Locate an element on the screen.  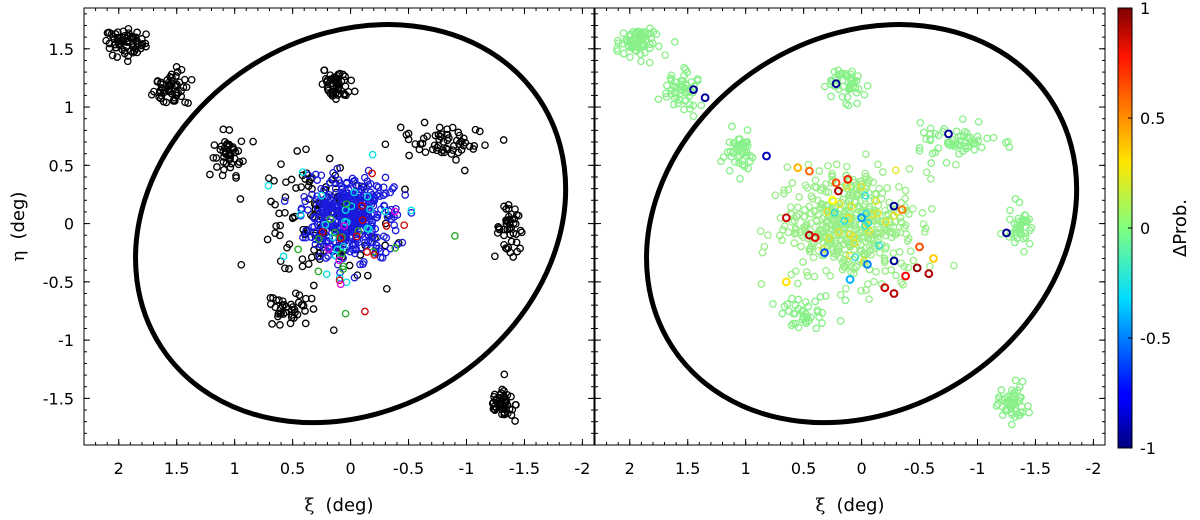
colorbar-tick-label: 0 is located at coordinates (1145, 228).